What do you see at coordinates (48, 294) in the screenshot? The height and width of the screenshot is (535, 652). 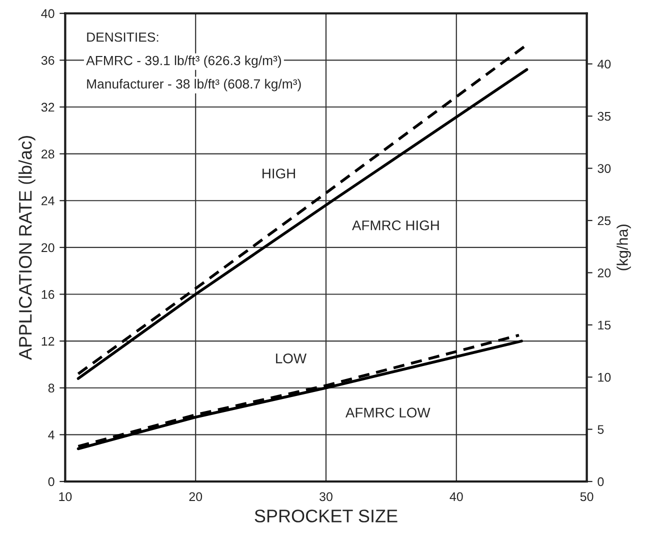 I see `y-tick-label: 16` at bounding box center [48, 294].